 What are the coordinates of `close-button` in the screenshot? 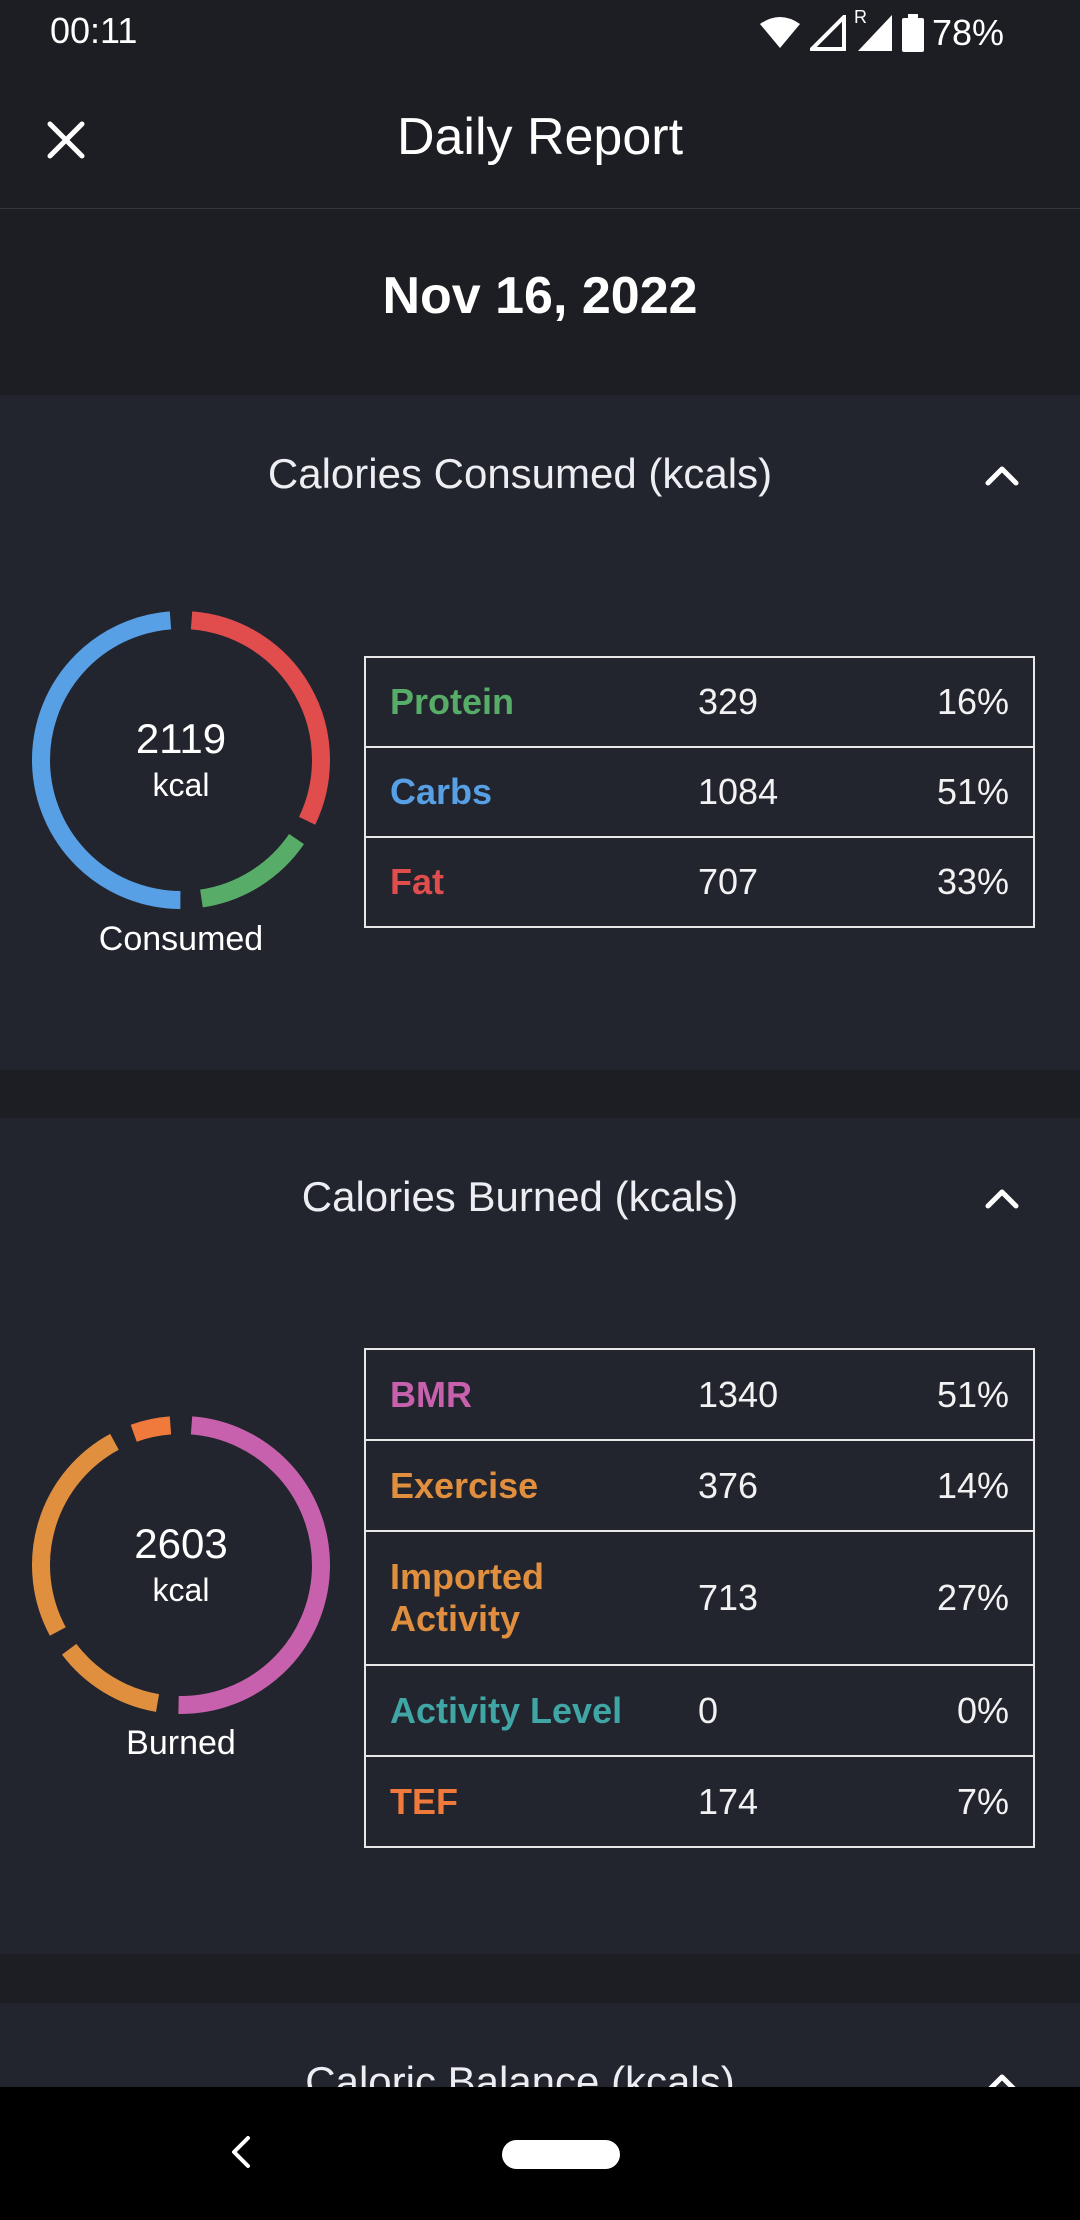 It's located at (66, 140).